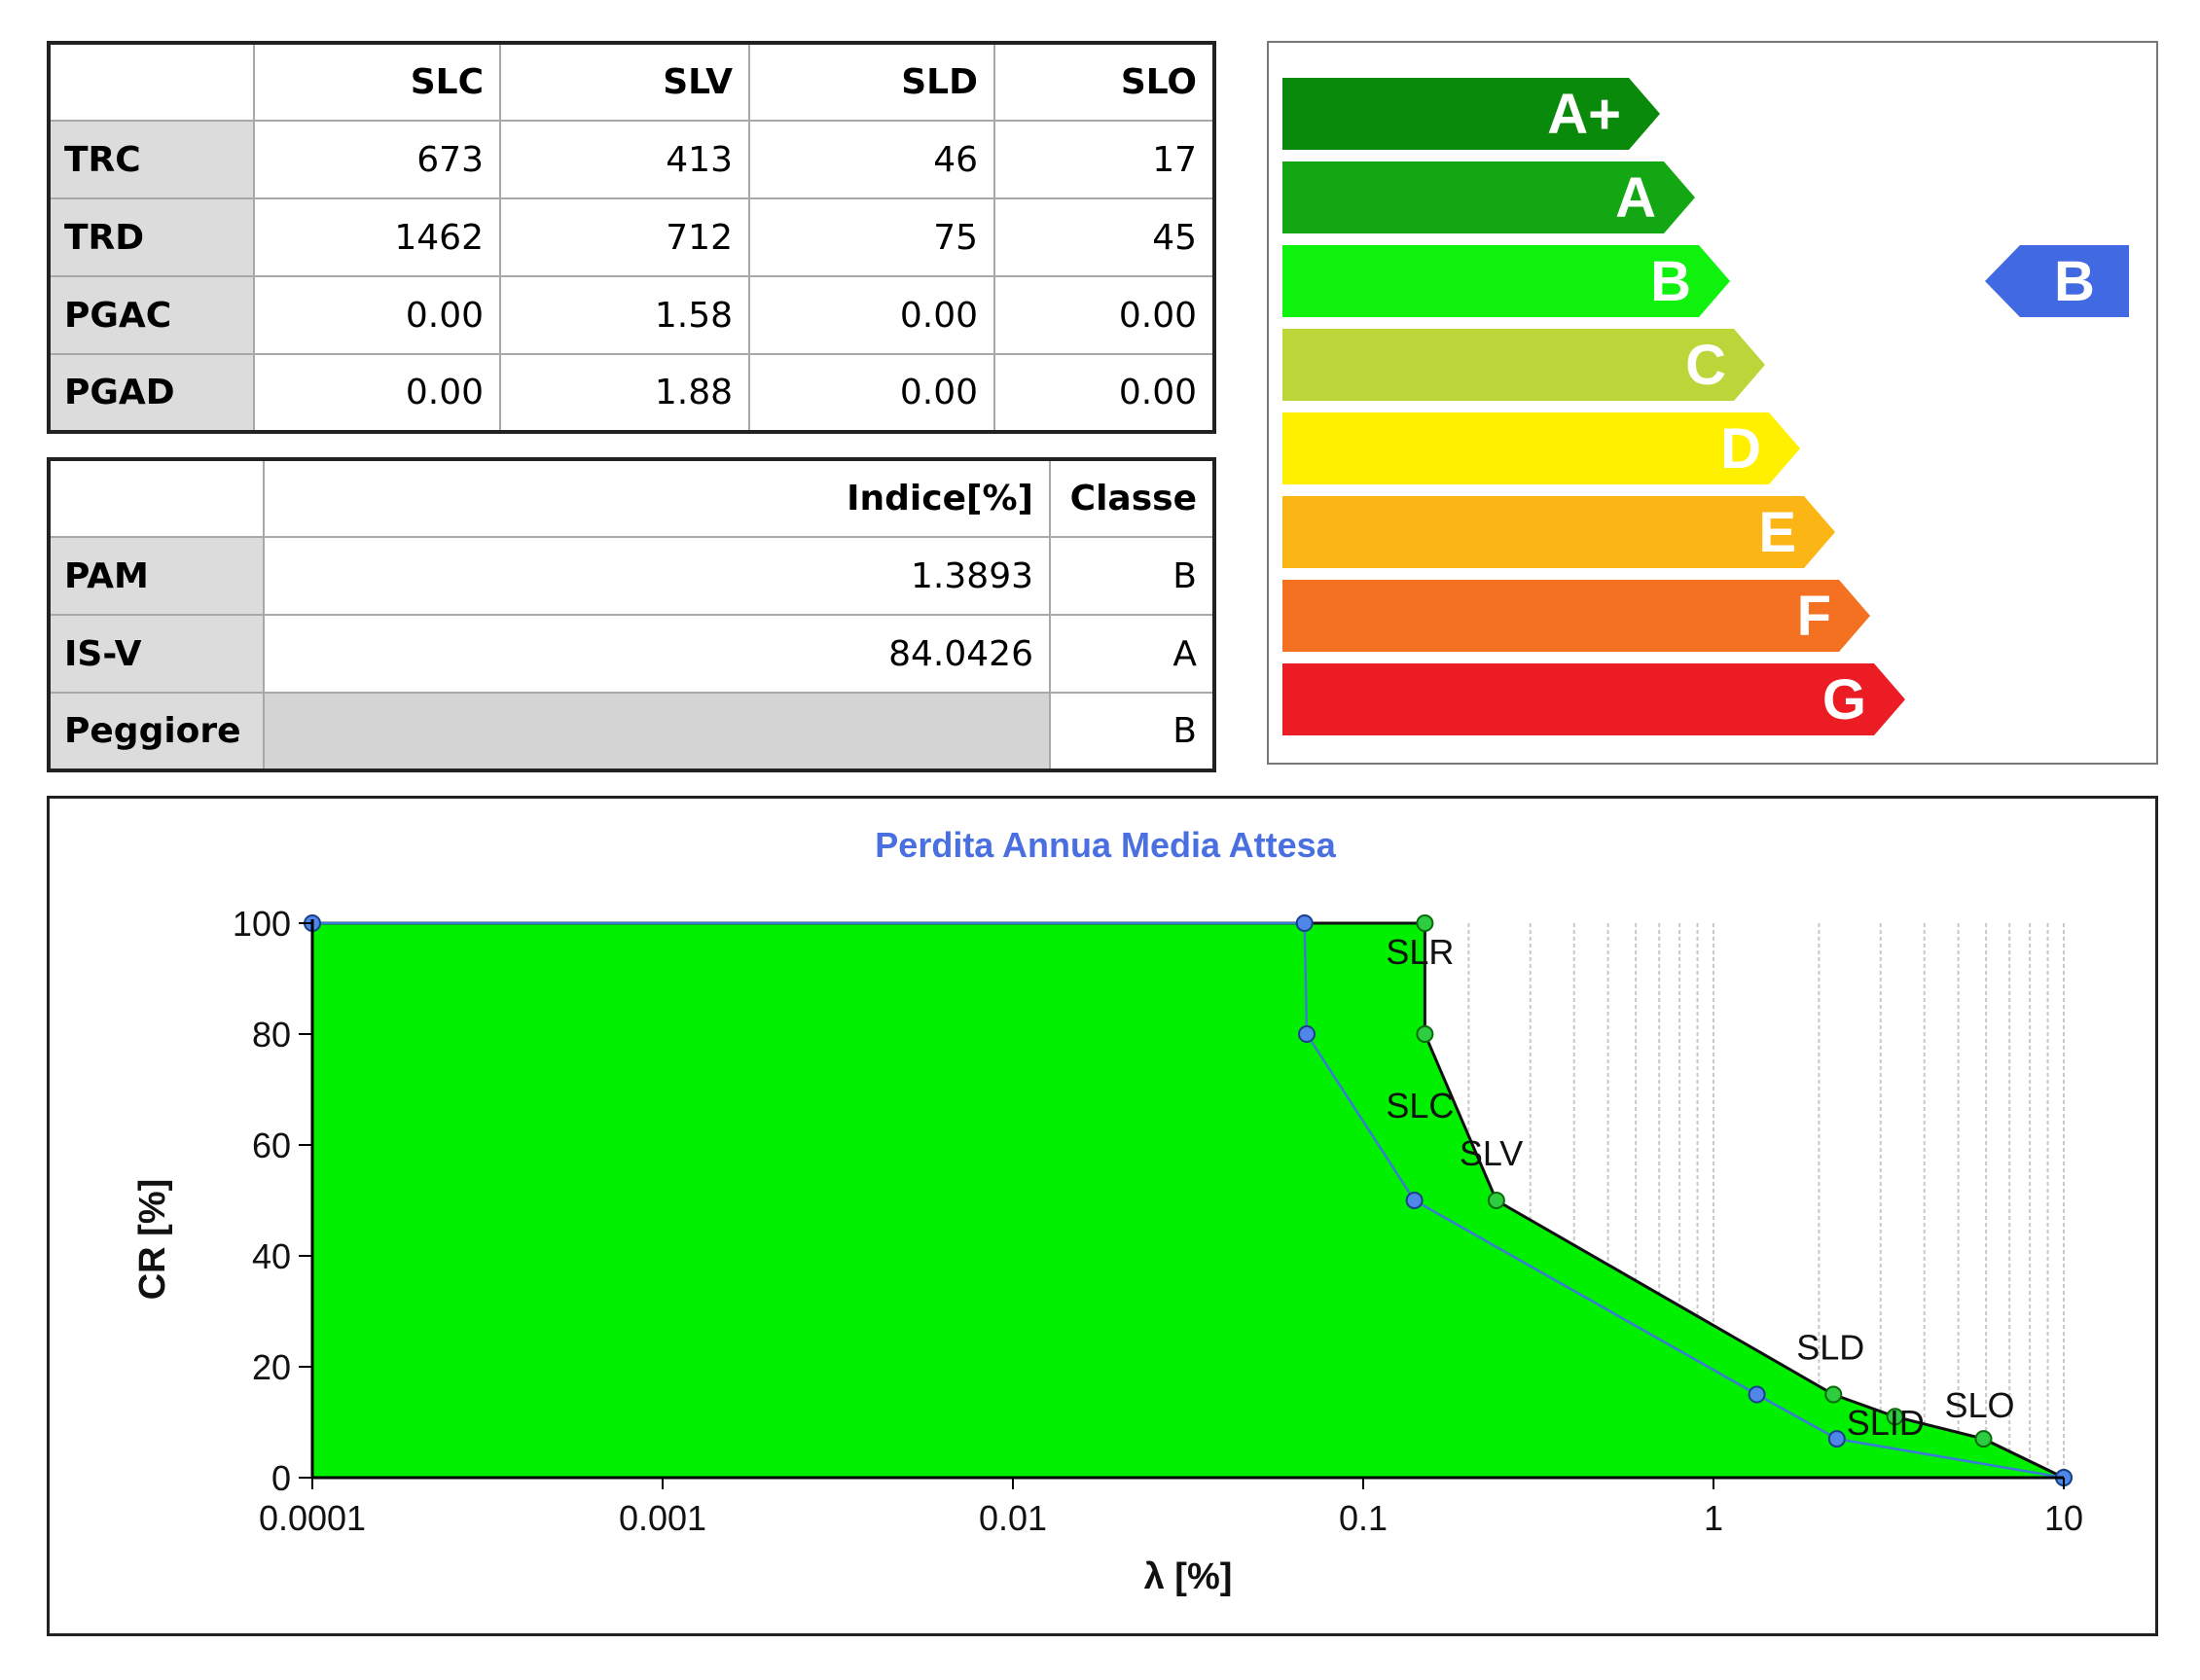  Describe the element at coordinates (152, 237) in the screenshot. I see `row-header: TRD` at that location.